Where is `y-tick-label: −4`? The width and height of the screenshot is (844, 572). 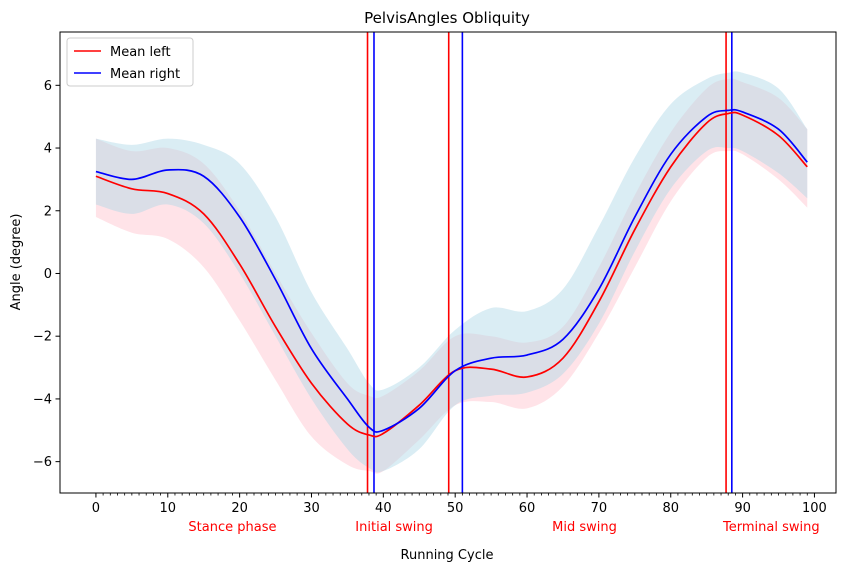
y-tick-label: −4 is located at coordinates (42, 399).